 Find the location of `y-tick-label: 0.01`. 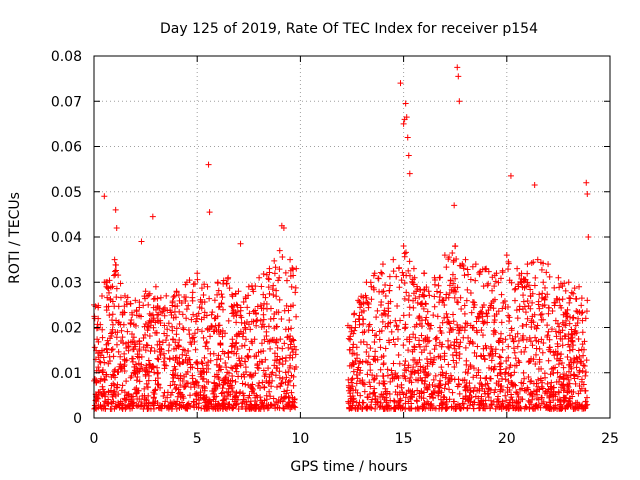

y-tick-label: 0.01 is located at coordinates (66, 374).